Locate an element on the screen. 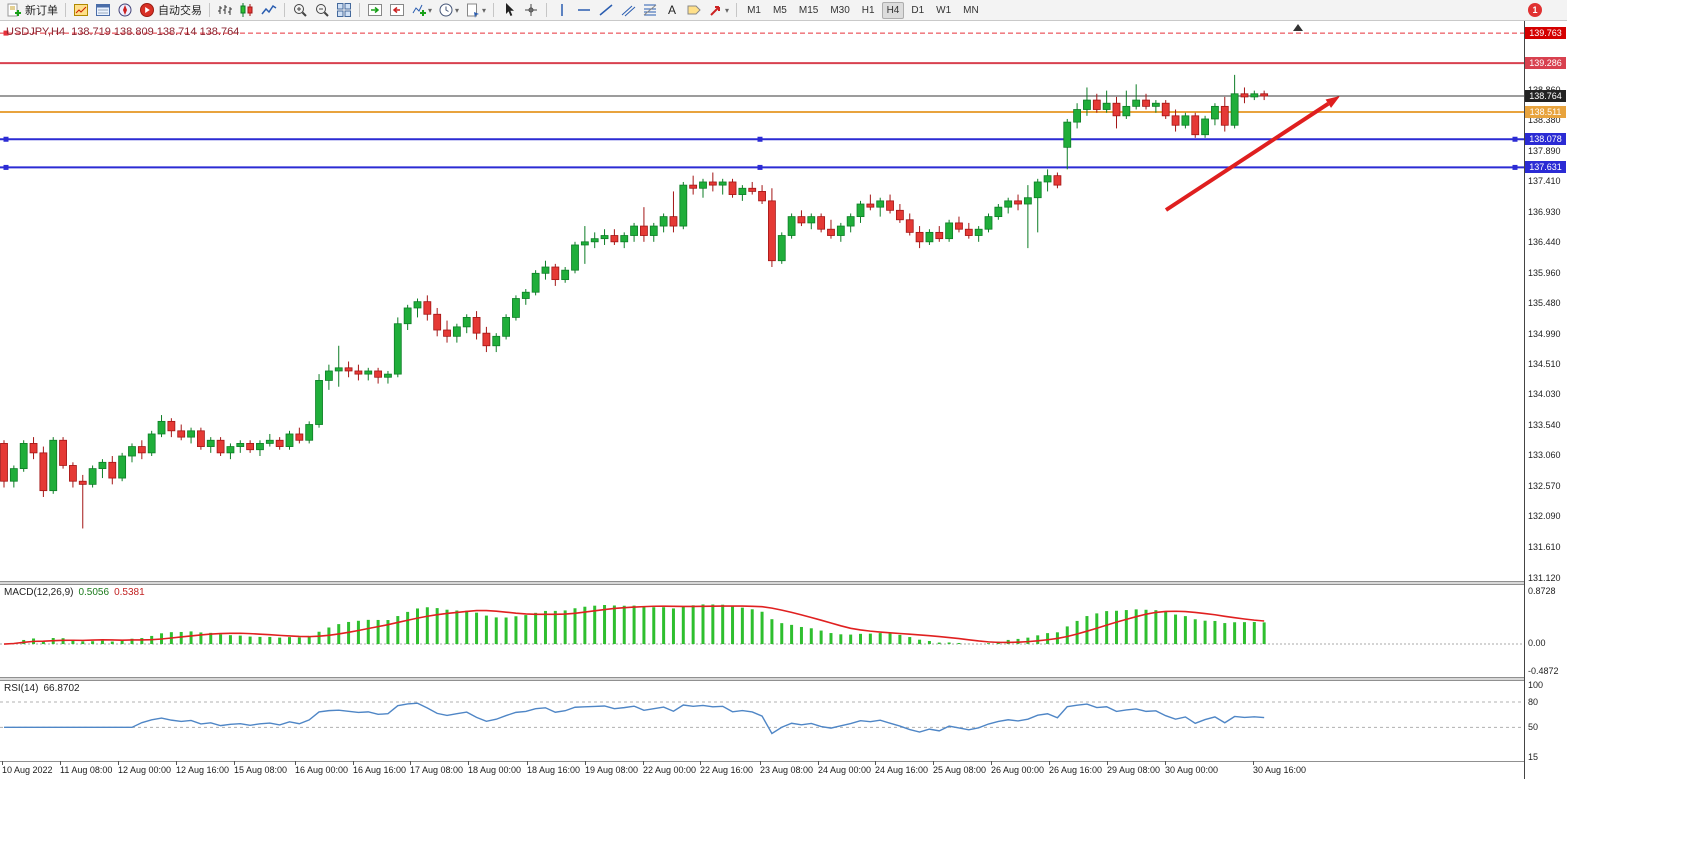 Image resolution: width=1692 pixels, height=845 pixels. trendline-icon is located at coordinates (606, 10).